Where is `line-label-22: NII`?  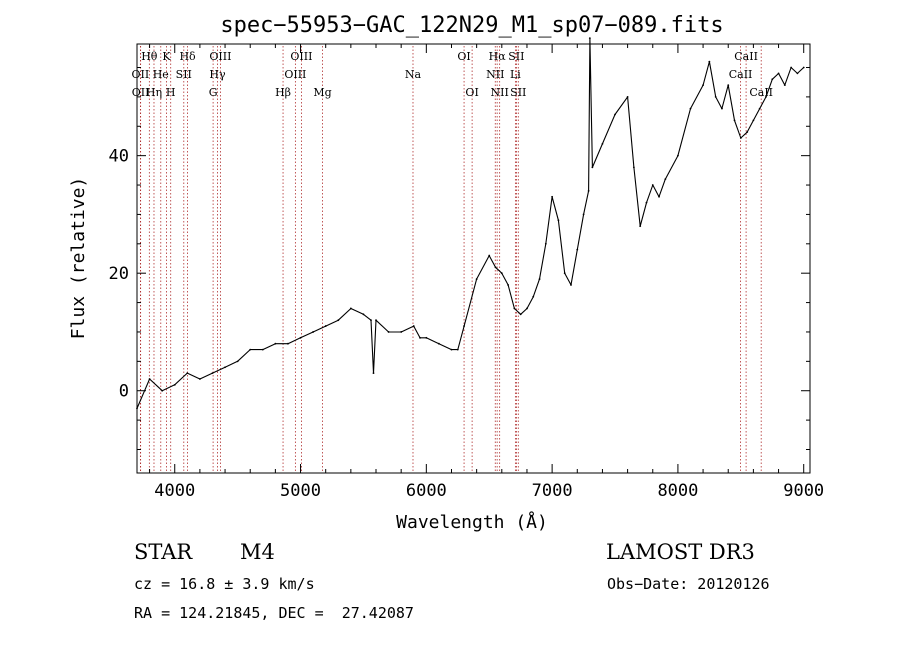 line-label-22: NII is located at coordinates (500, 92).